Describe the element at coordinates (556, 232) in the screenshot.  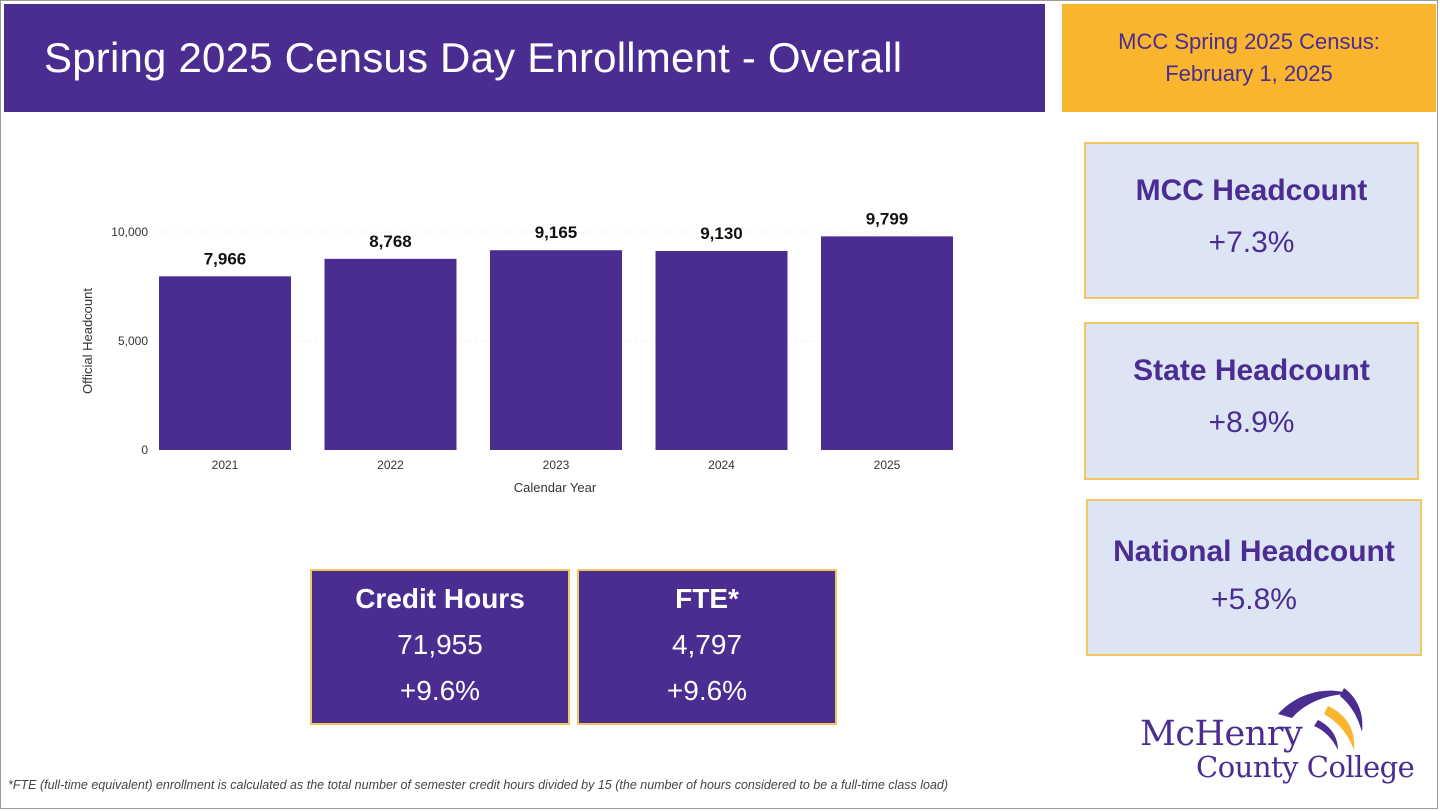
I see `data-label: 9,165` at that location.